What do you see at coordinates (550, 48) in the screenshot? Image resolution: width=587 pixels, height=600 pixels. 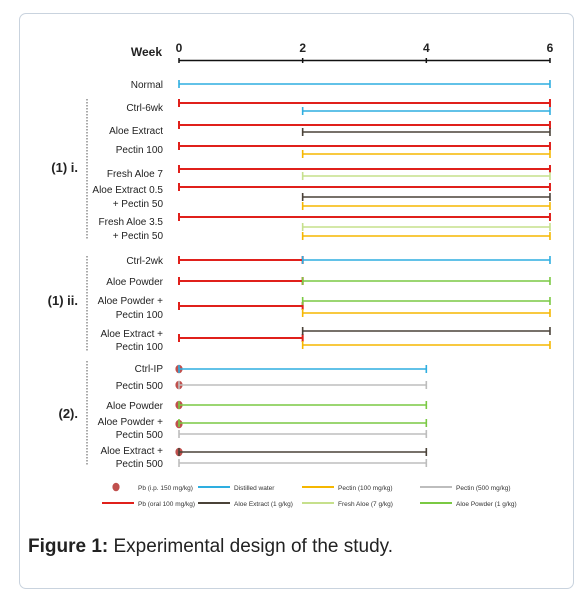 I see `week-tick-label: 6` at bounding box center [550, 48].